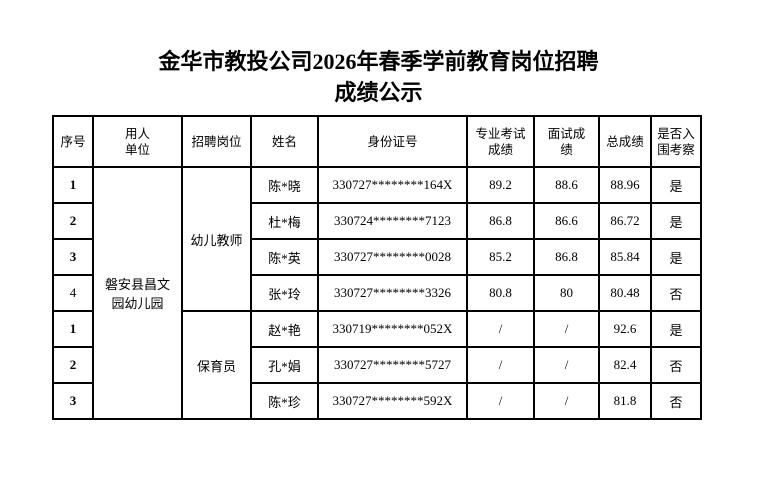  Describe the element at coordinates (392, 257) in the screenshot. I see `id-cell: 330727********0028` at that location.